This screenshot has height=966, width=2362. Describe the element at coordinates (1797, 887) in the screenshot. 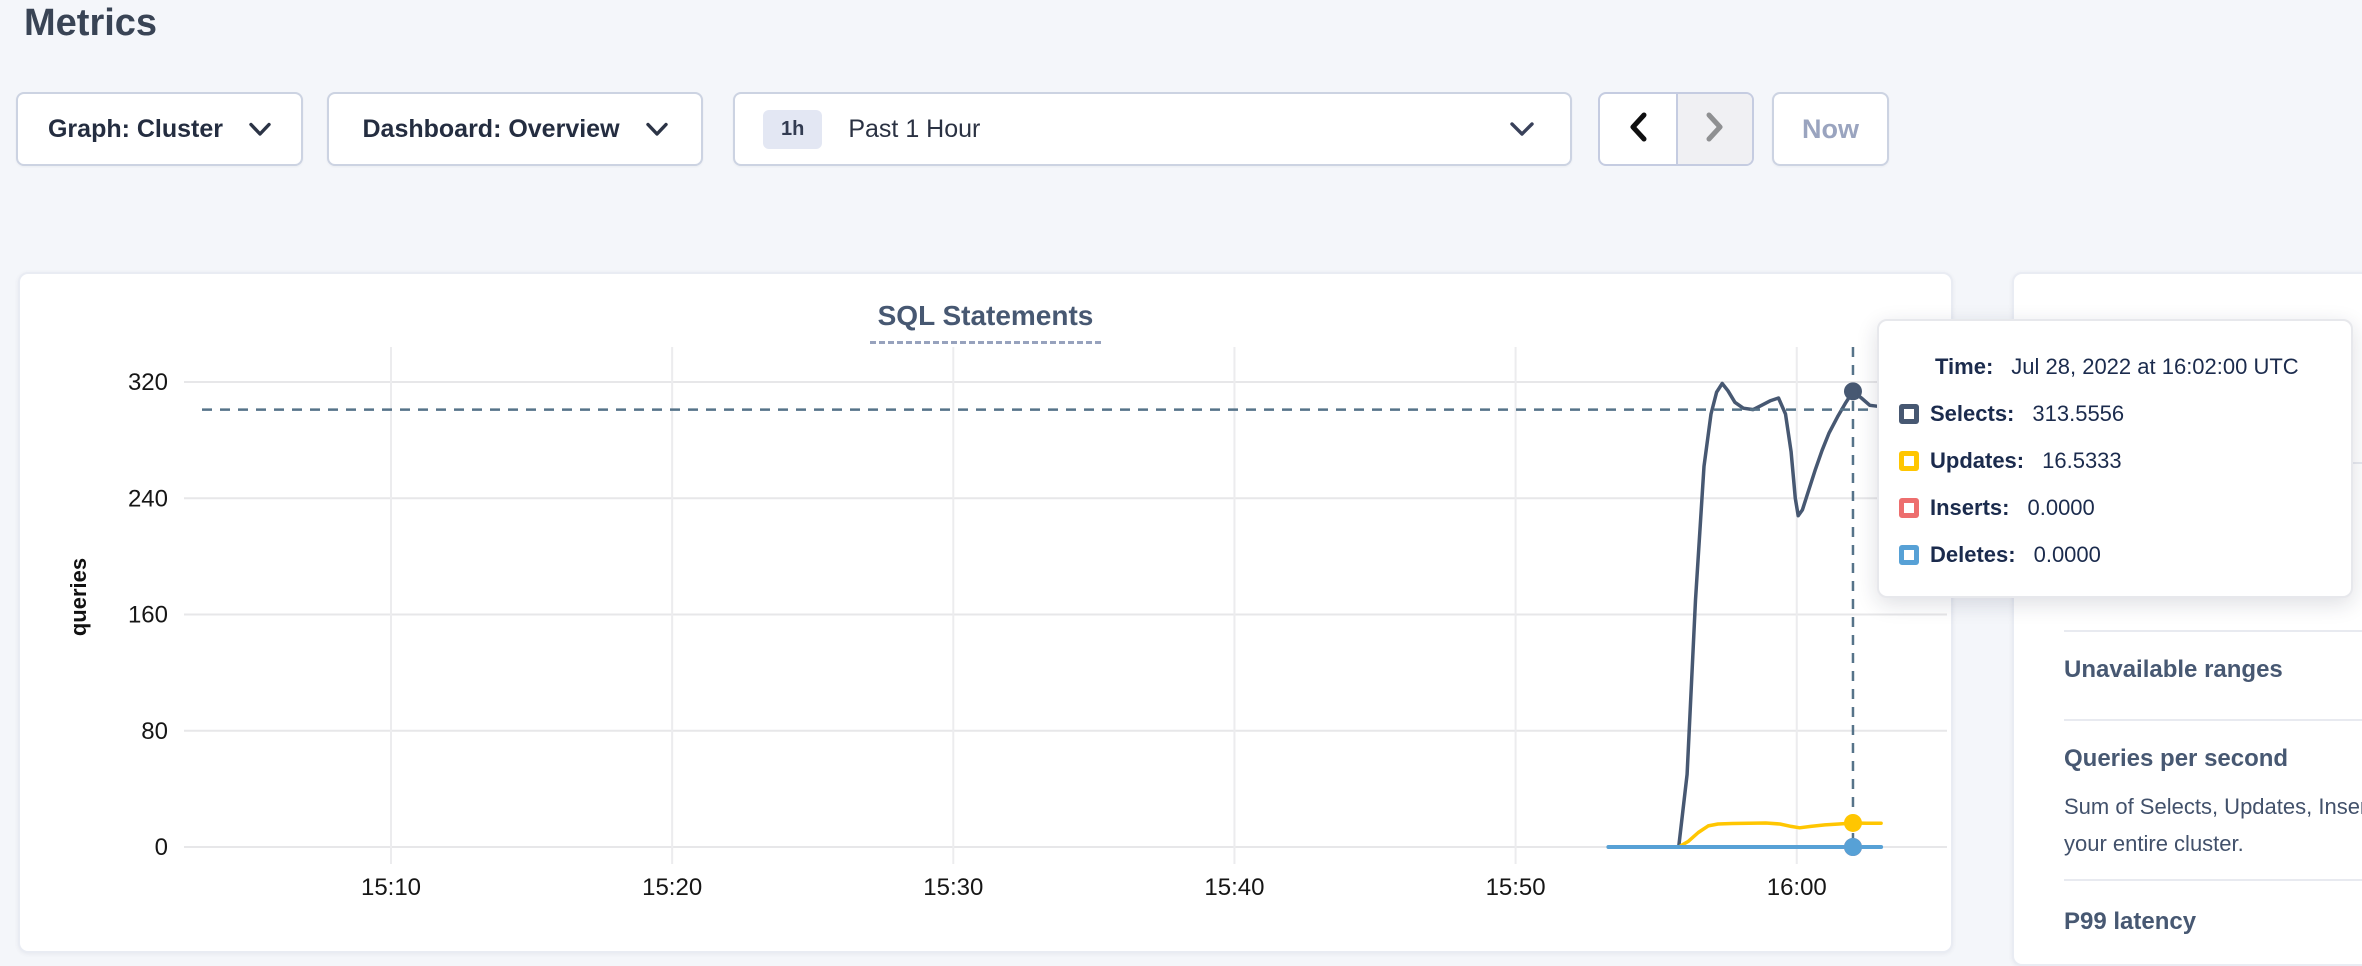

I see `x-tick-label: 16:00` at that location.